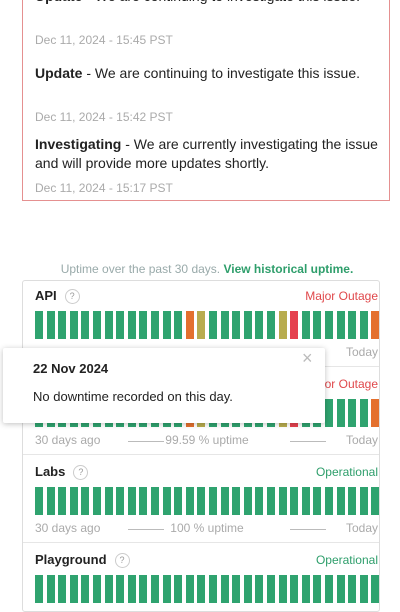  Describe the element at coordinates (133, 396) in the screenshot. I see `tooltip-message: No downtime recorded on this day.` at that location.